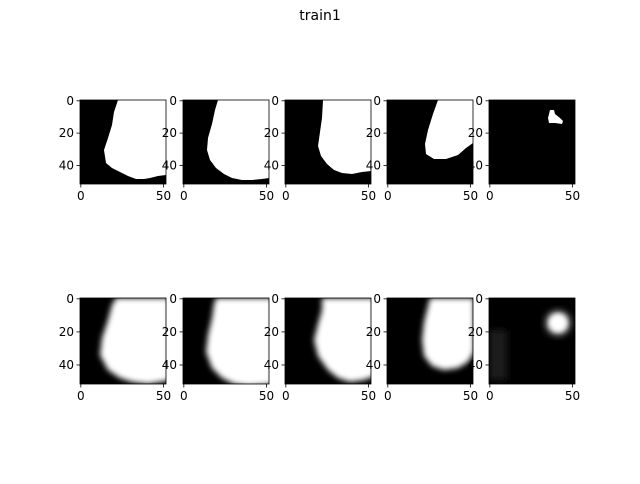 This screenshot has height=484, width=640. I want to click on panel-row1-col0, so click(123, 341).